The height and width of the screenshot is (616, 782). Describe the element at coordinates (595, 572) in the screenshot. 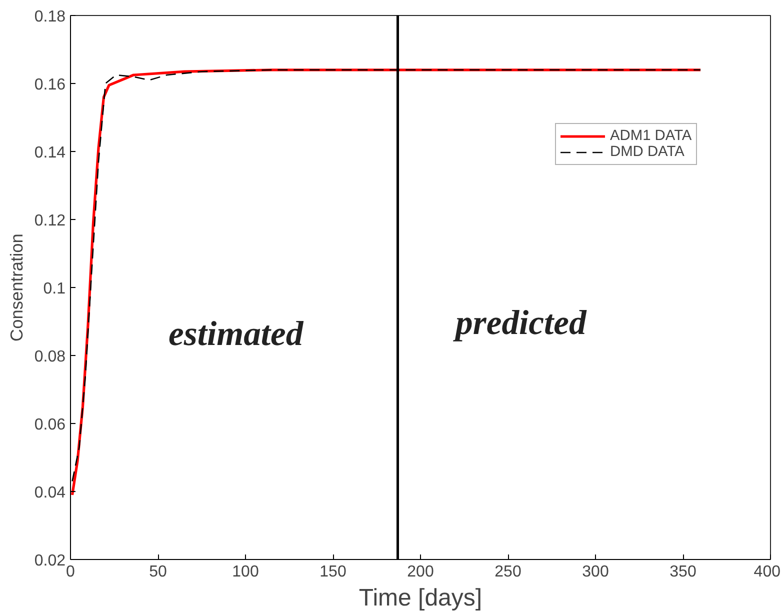

I see `x-tick-label: 300` at that location.